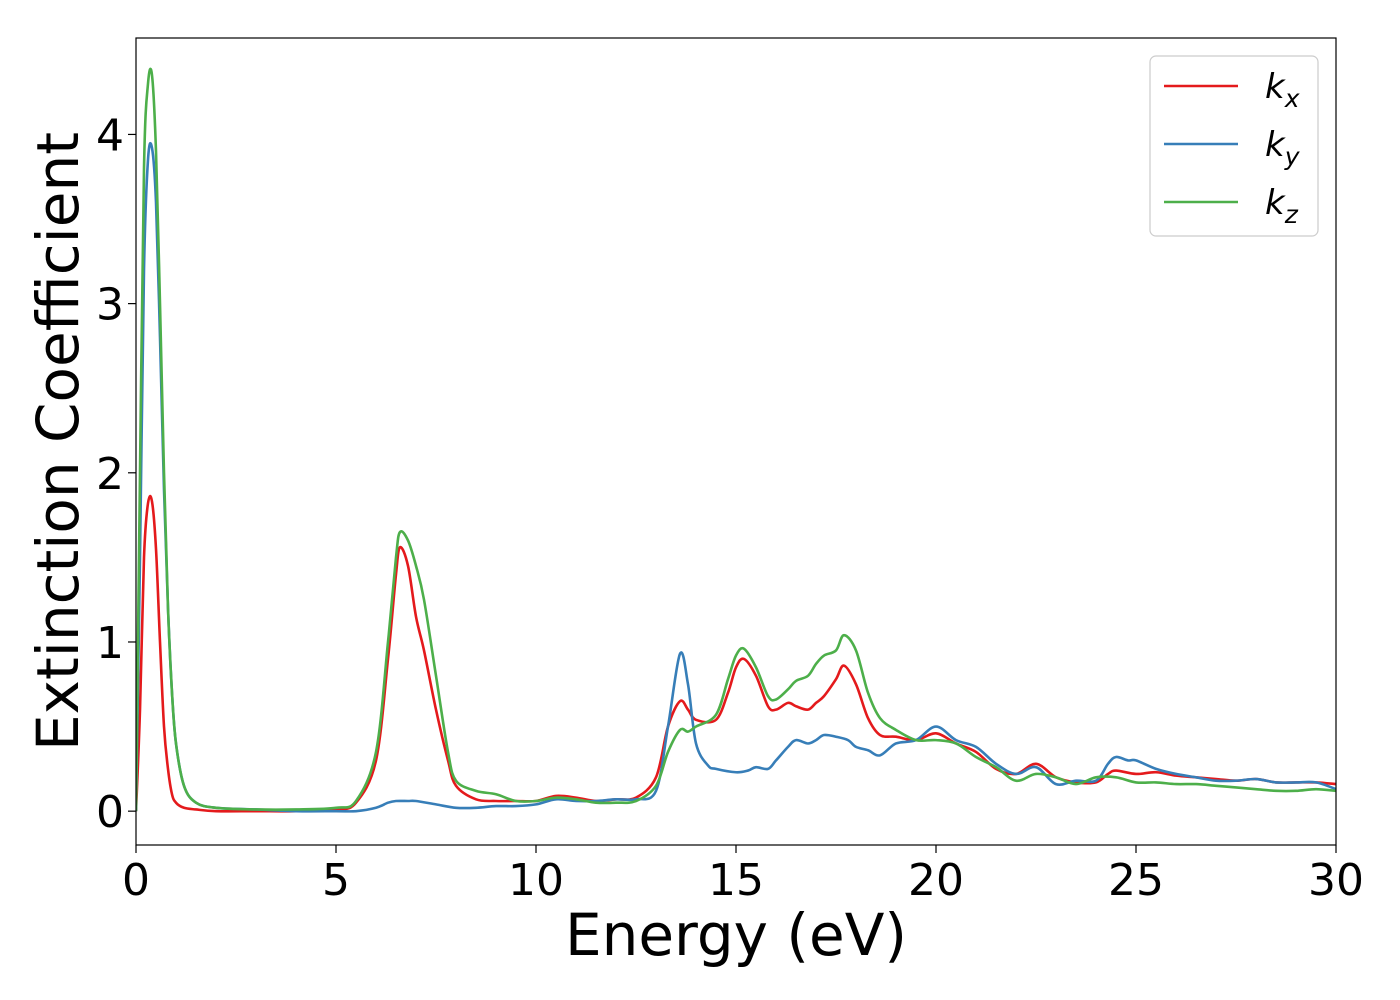 Image resolution: width=1400 pixels, height=1000 pixels. I want to click on y-tick-label: 1, so click(110, 643).